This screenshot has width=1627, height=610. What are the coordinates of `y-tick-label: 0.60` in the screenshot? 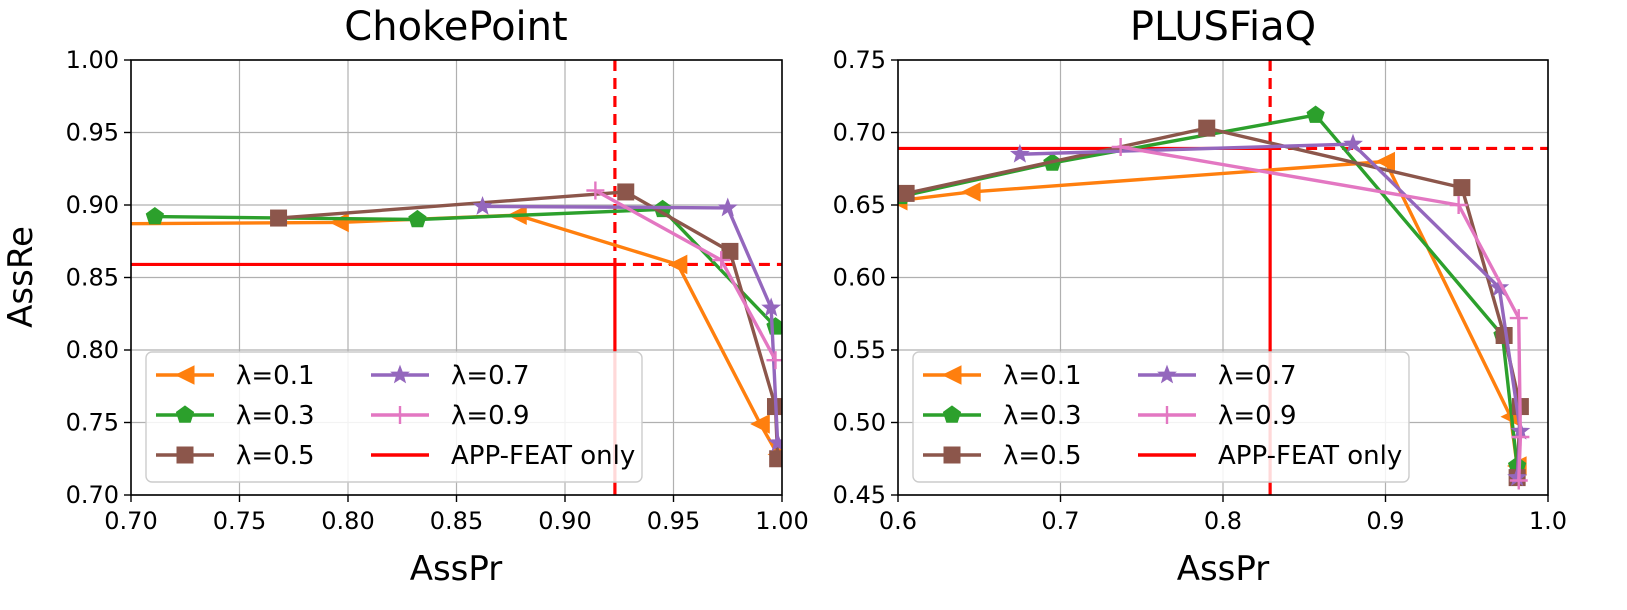 It's located at (859, 278).